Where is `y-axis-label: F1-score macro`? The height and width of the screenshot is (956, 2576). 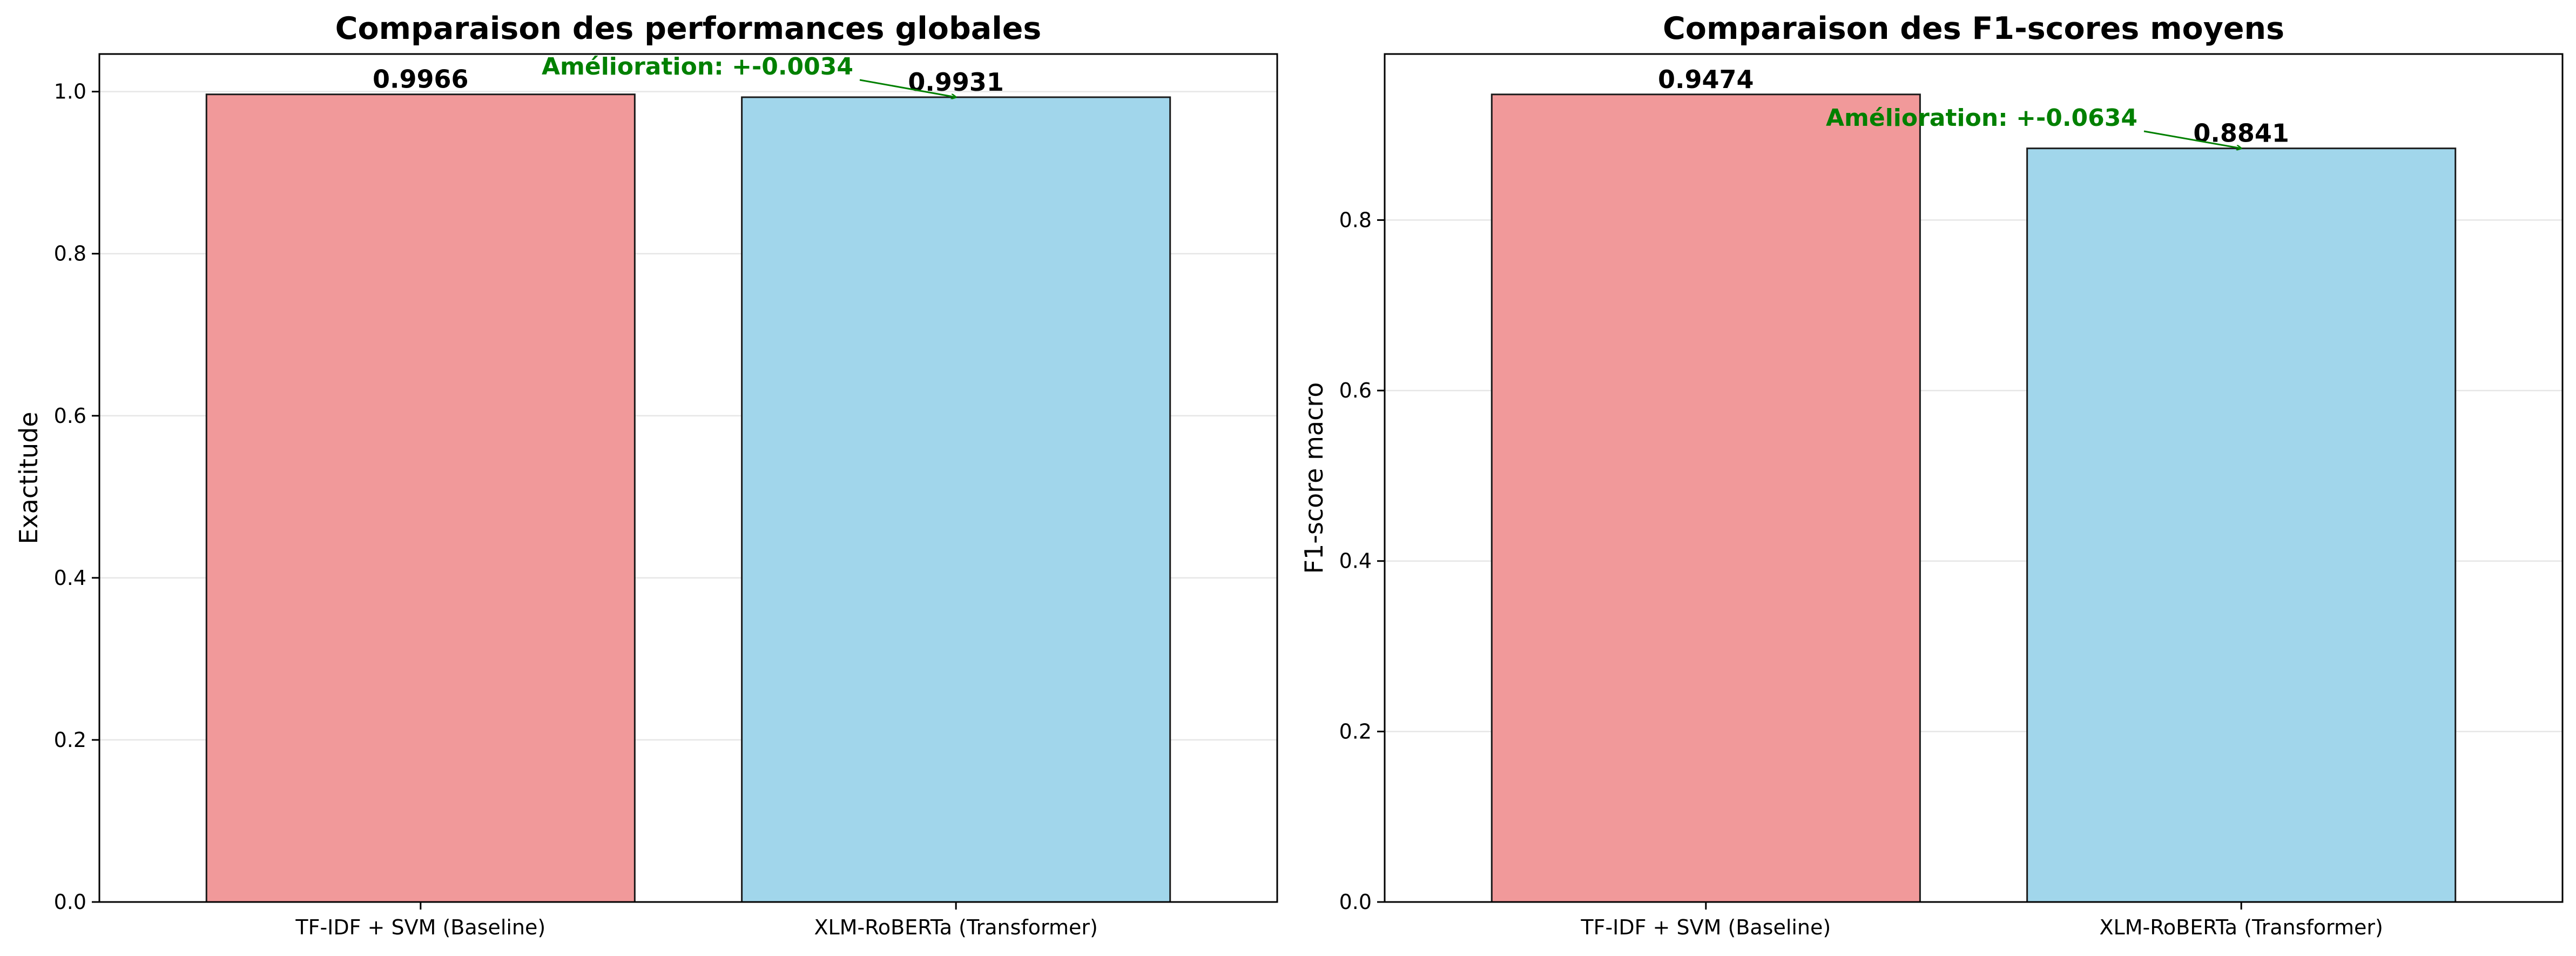
y-axis-label: F1-score macro is located at coordinates (1314, 478).